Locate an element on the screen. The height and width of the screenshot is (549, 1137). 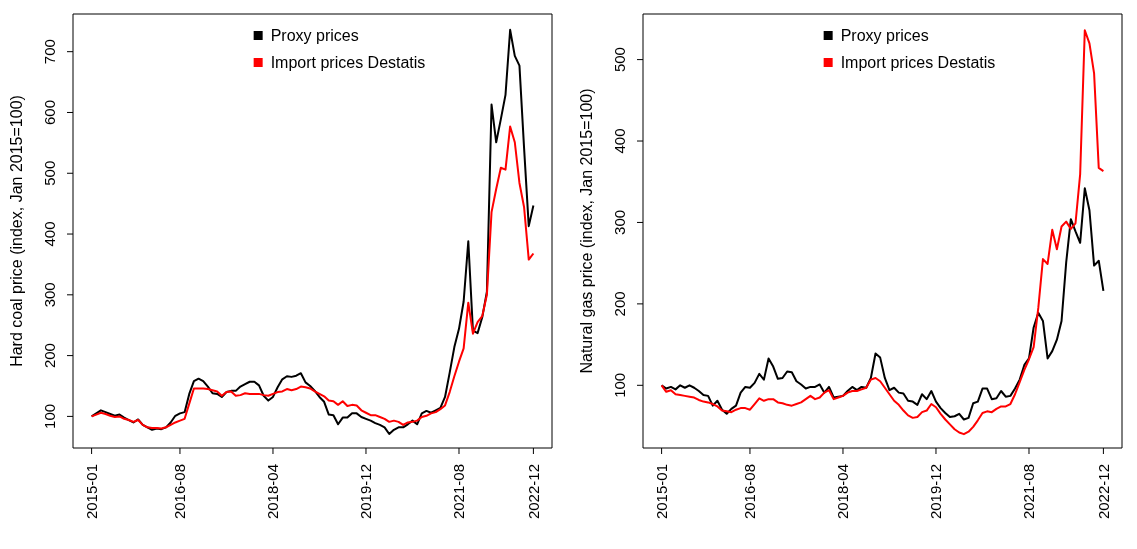
y-axis-title: Natural gas price (index, Jan 2015=100) is located at coordinates (586, 231).